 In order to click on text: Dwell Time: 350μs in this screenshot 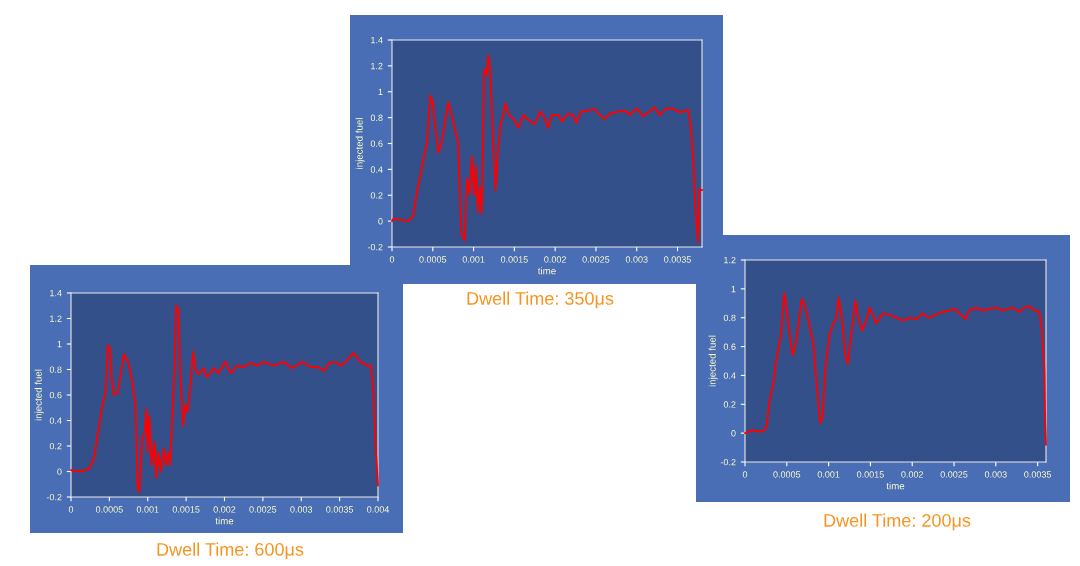, I will do `click(540, 300)`.